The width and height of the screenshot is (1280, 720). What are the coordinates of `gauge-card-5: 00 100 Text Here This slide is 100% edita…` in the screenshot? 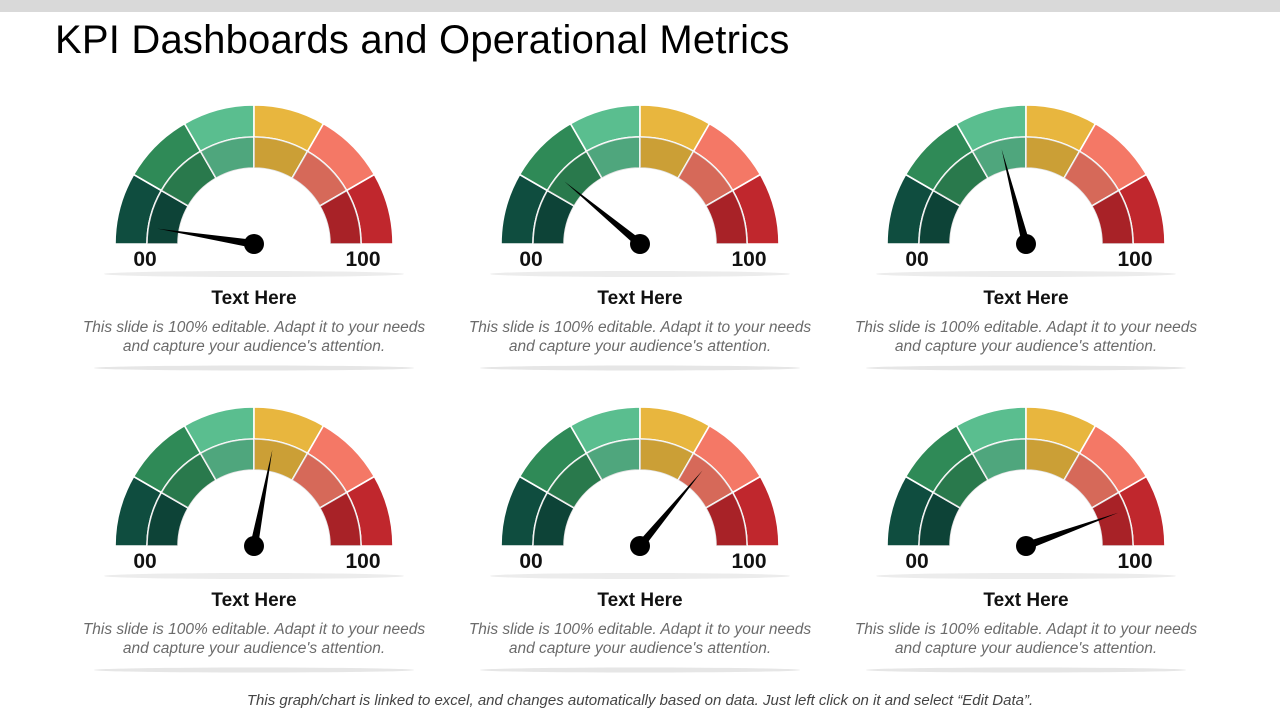 It's located at (640, 550).